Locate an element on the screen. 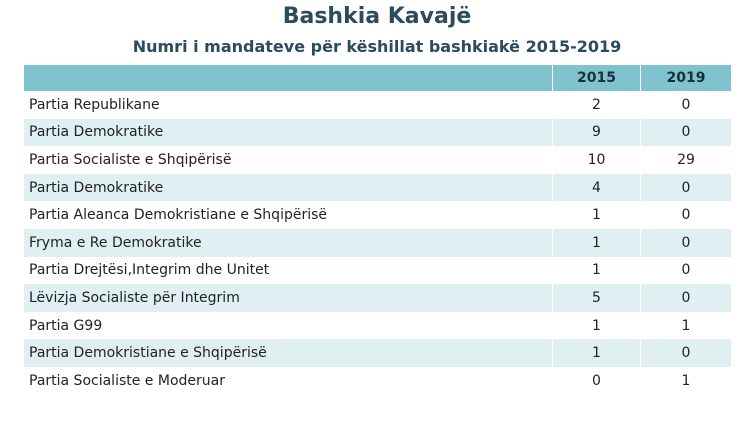  party-name-cell: Partia G99 is located at coordinates (66, 325).